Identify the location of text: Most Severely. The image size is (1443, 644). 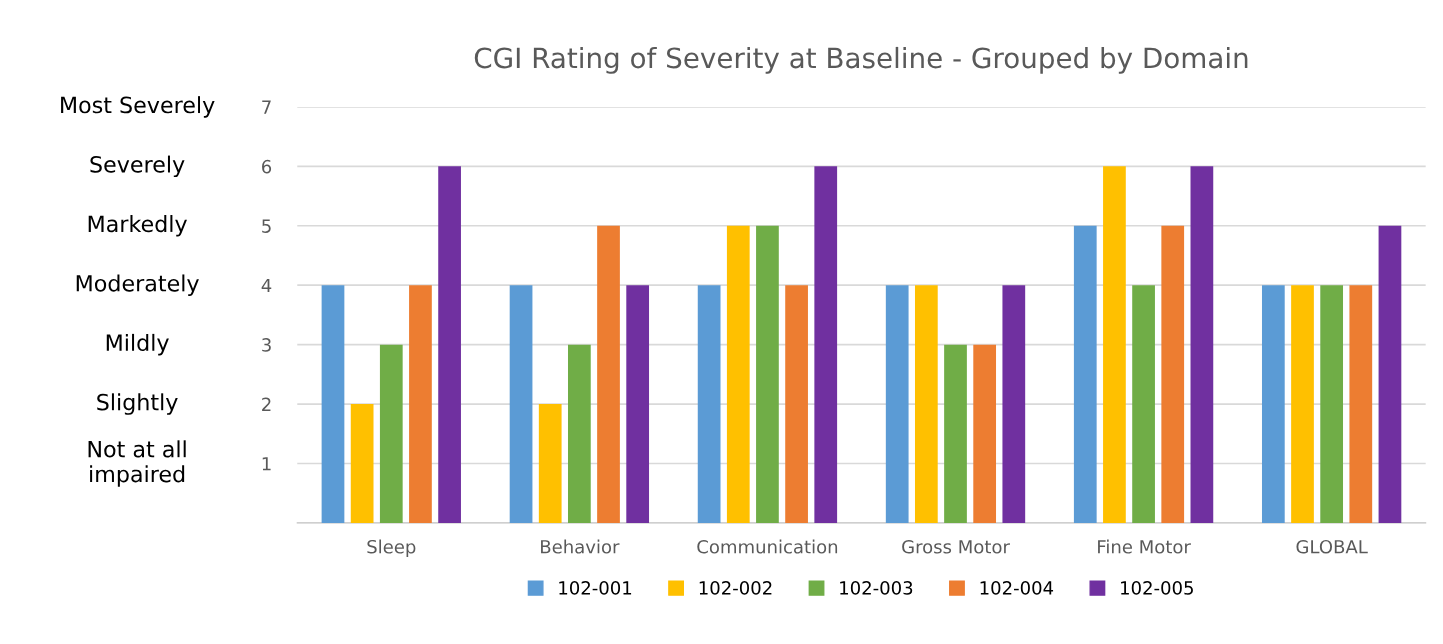
(138, 107).